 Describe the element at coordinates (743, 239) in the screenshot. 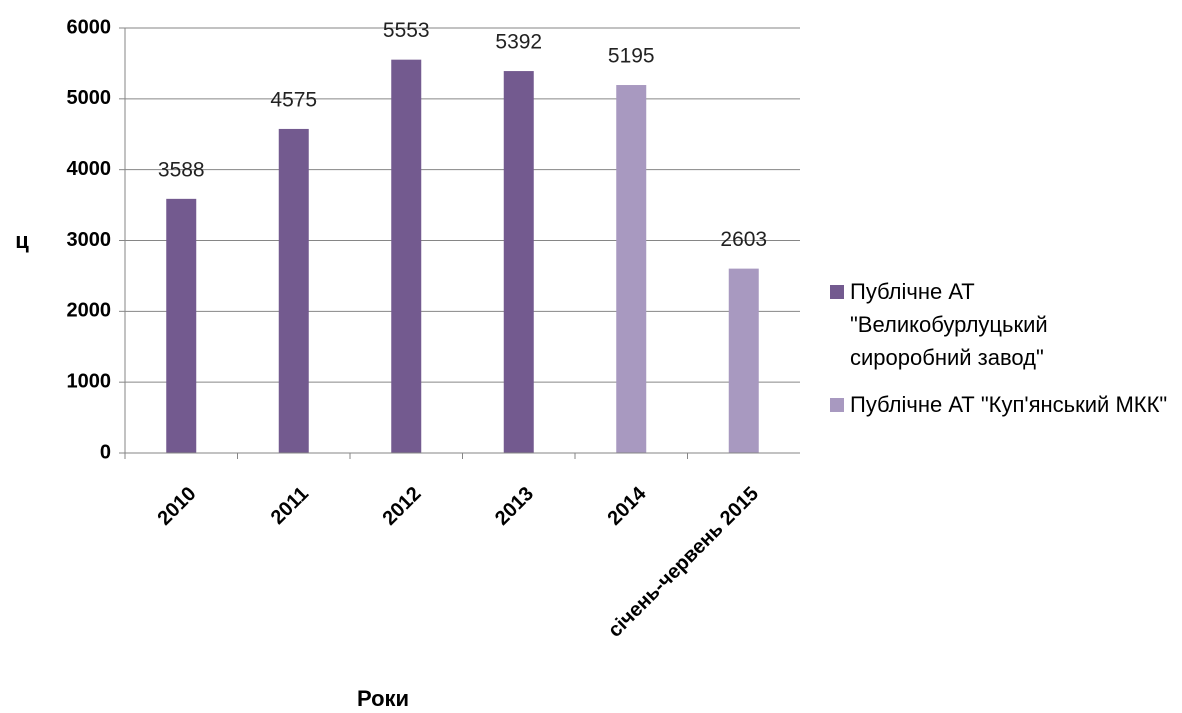

I see `data-label: 2603` at that location.